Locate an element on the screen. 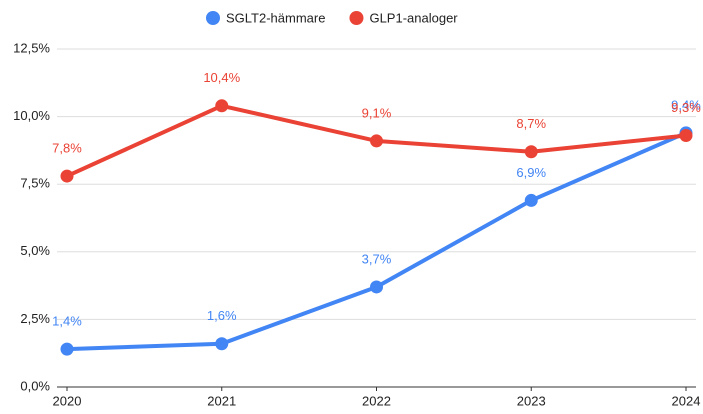  y-tick-label: 0,0% is located at coordinates (35, 385).